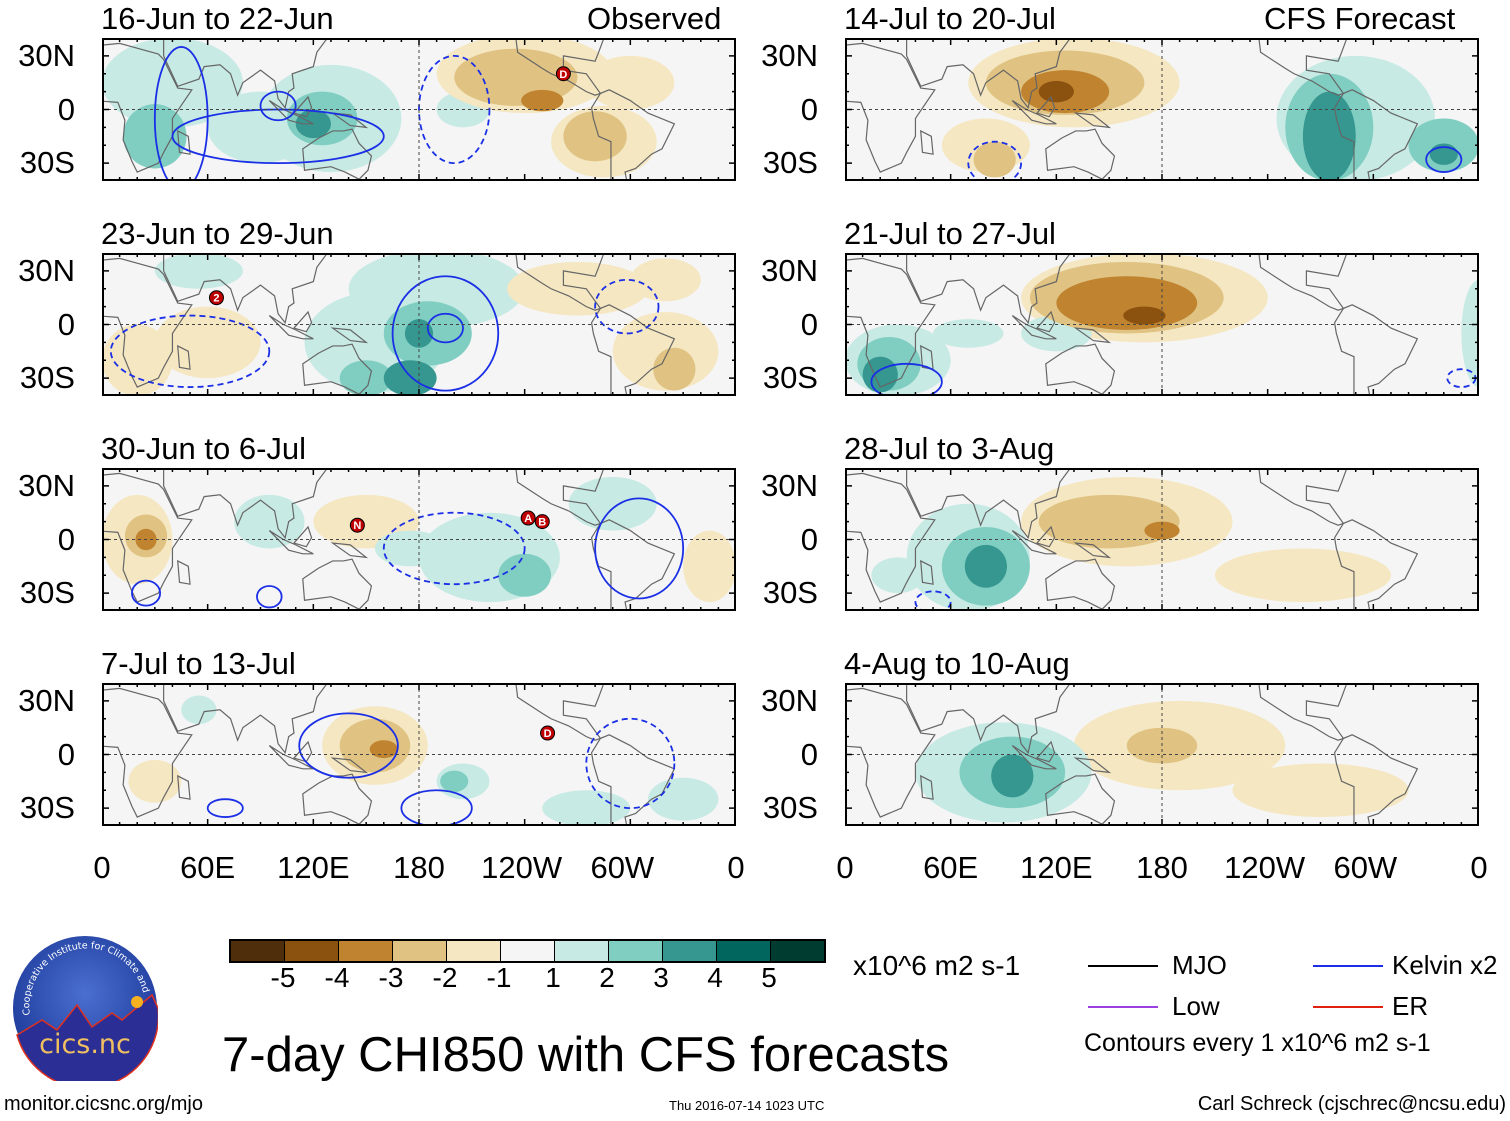 This screenshot has width=1510, height=1121. I want to click on x-tick-label: 120W, so click(1265, 867).